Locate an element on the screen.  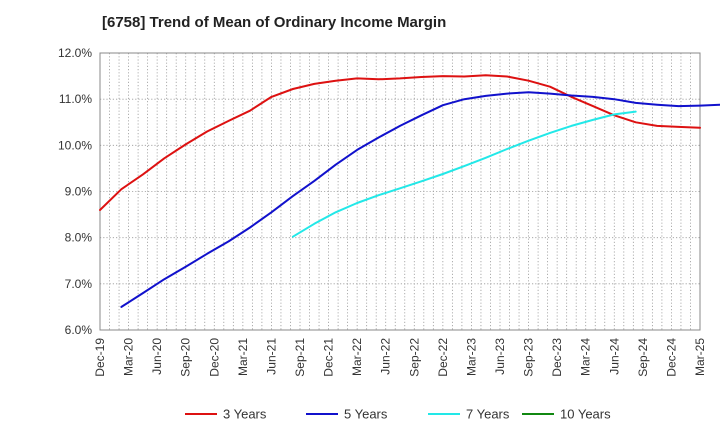
x-tick-label: Dec-20 is located at coordinates (214, 357).